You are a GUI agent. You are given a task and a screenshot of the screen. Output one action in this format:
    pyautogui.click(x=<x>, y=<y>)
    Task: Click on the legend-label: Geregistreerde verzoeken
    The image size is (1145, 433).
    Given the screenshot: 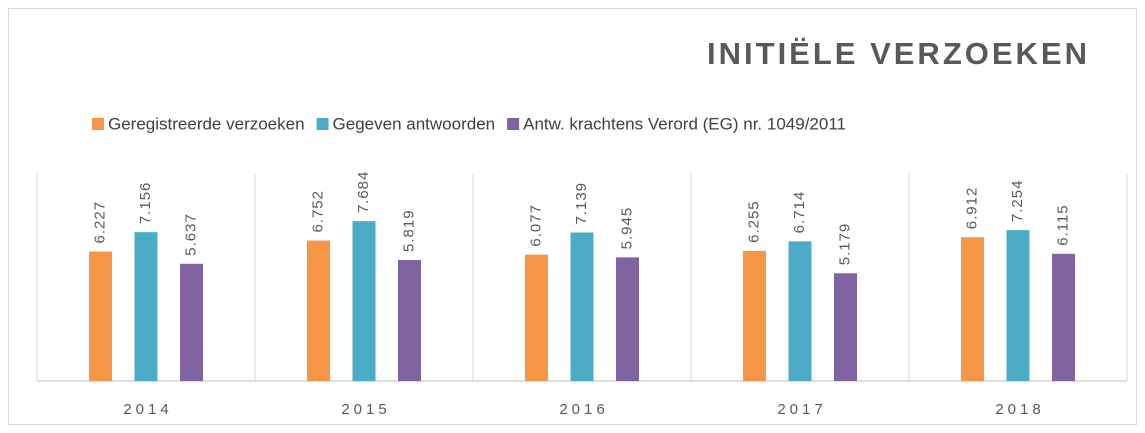 What is the action you would take?
    pyautogui.click(x=206, y=123)
    